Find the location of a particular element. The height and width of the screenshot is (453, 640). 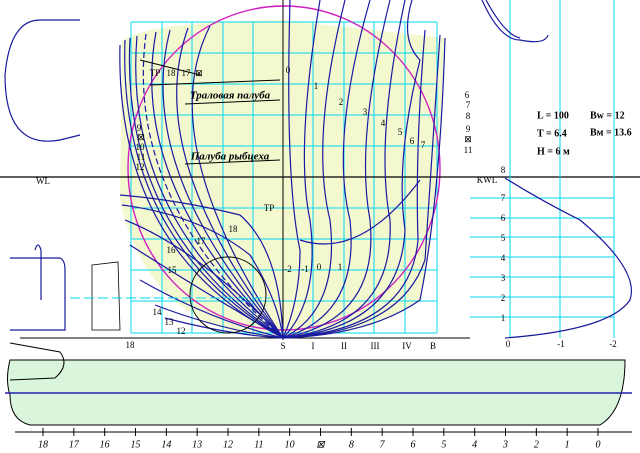

scale-label: 1 is located at coordinates (567, 444).